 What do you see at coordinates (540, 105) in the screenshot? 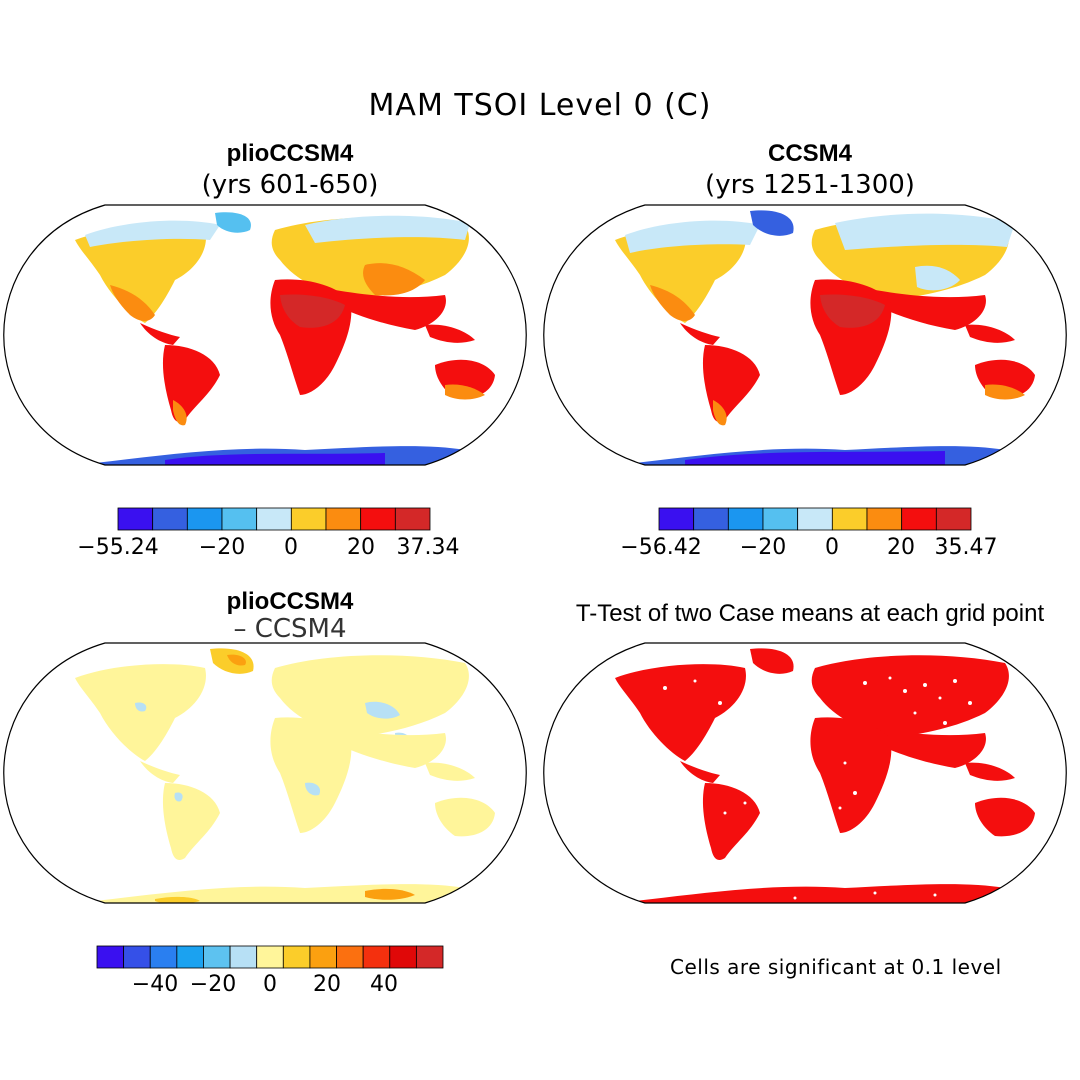
I see `figure-title: MAM TSOI Level 0 (C)` at bounding box center [540, 105].